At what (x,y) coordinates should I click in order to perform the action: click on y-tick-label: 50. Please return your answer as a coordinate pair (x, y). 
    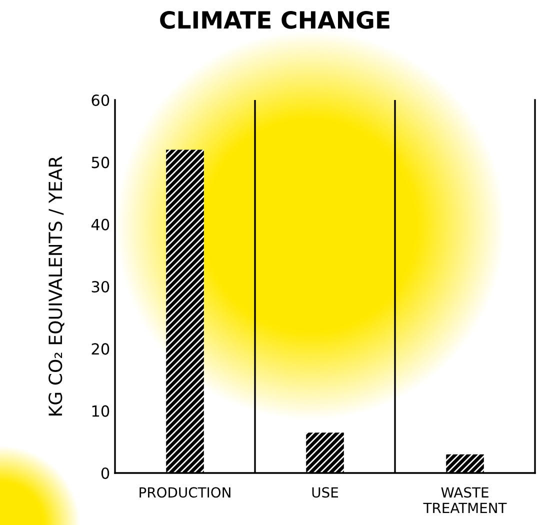
    Looking at the image, I should click on (101, 162).